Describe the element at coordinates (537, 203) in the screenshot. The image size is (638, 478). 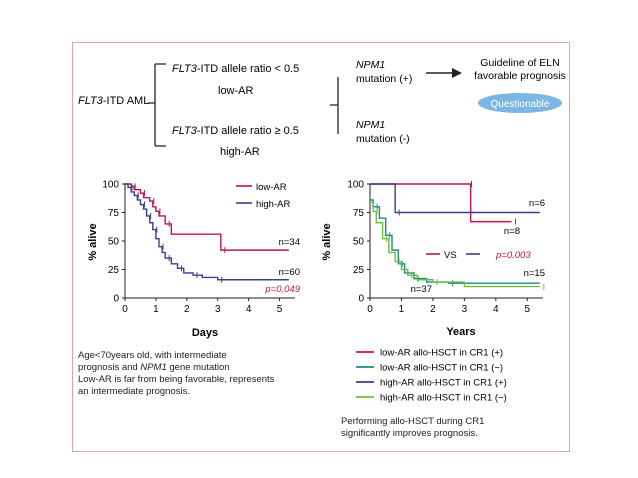
I see `c2-n6: n=6` at that location.